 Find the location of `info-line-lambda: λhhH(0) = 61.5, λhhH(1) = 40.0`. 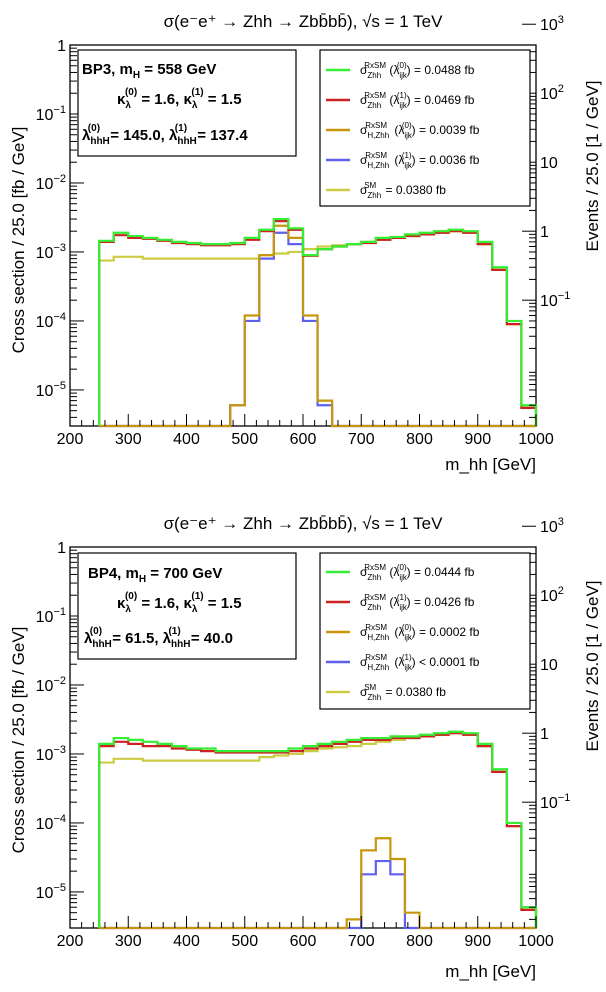

info-line-lambda: λhhH(0) = 61.5, λhhH(1) = 40.0 is located at coordinates (158, 638).